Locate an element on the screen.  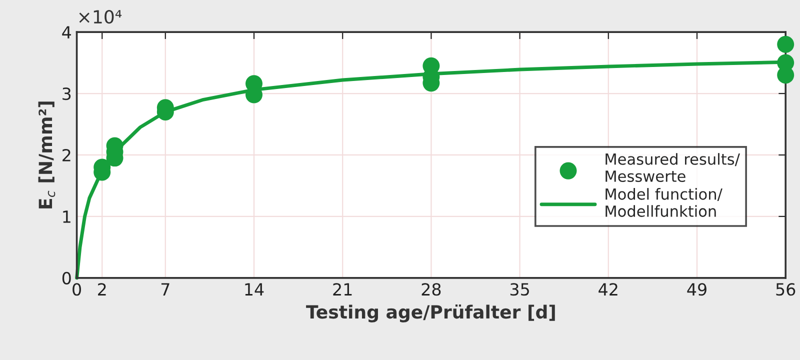
legend-label: Measured results/ Messwerte is located at coordinates (673, 167).